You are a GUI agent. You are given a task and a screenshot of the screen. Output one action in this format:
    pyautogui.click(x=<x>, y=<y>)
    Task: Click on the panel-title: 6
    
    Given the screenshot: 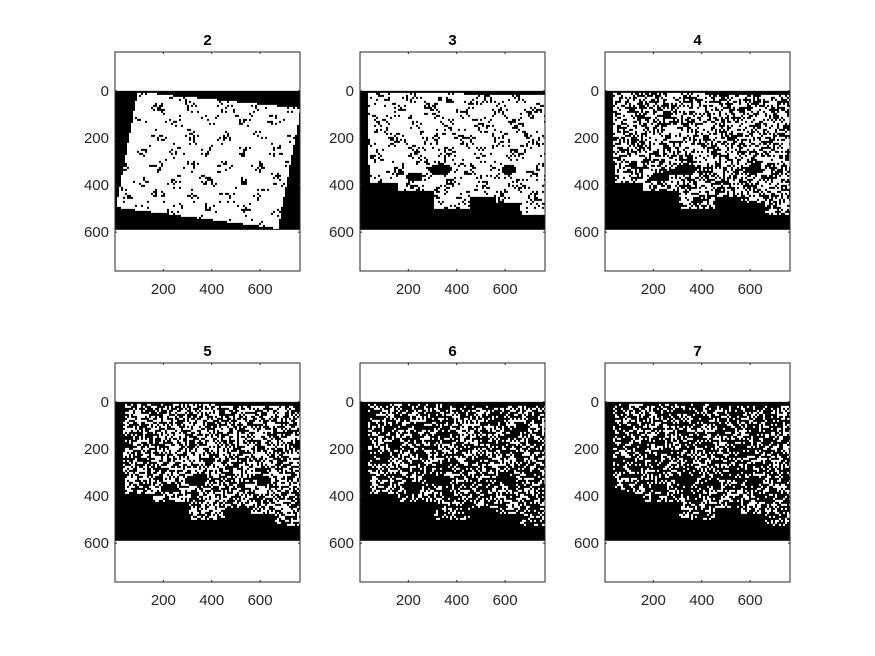 What is the action you would take?
    pyautogui.click(x=452, y=351)
    